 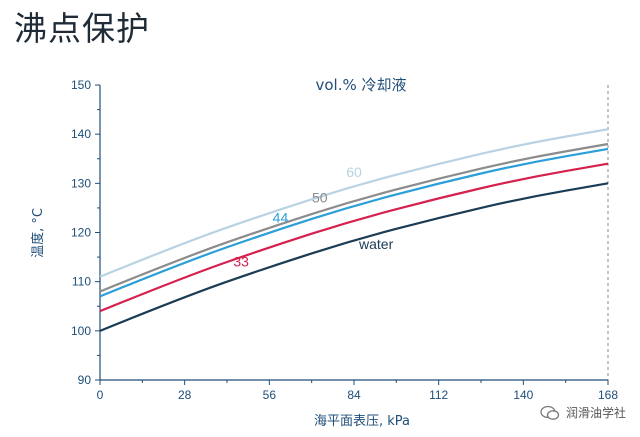 What do you see at coordinates (100, 395) in the screenshot?
I see `x-tick-label: 0` at bounding box center [100, 395].